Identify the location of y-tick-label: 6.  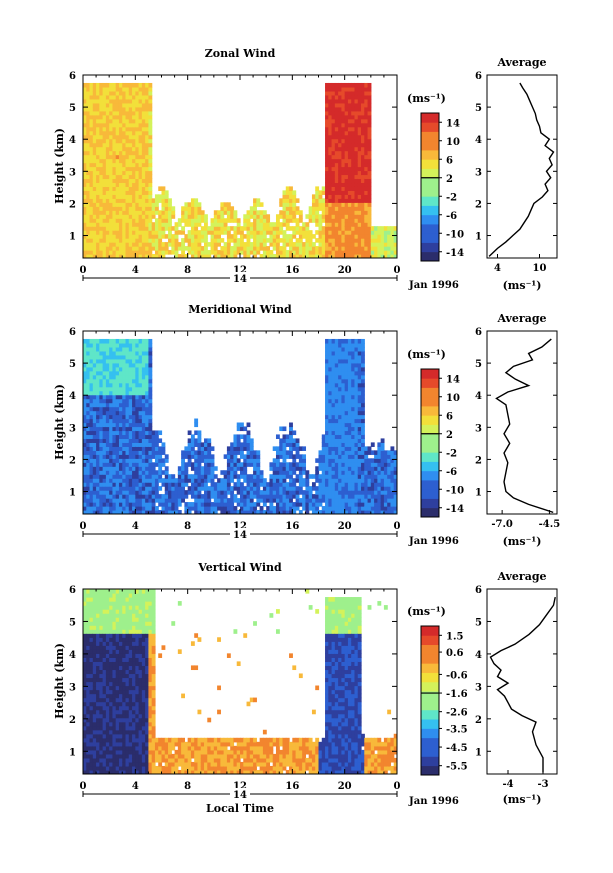
(72, 332).